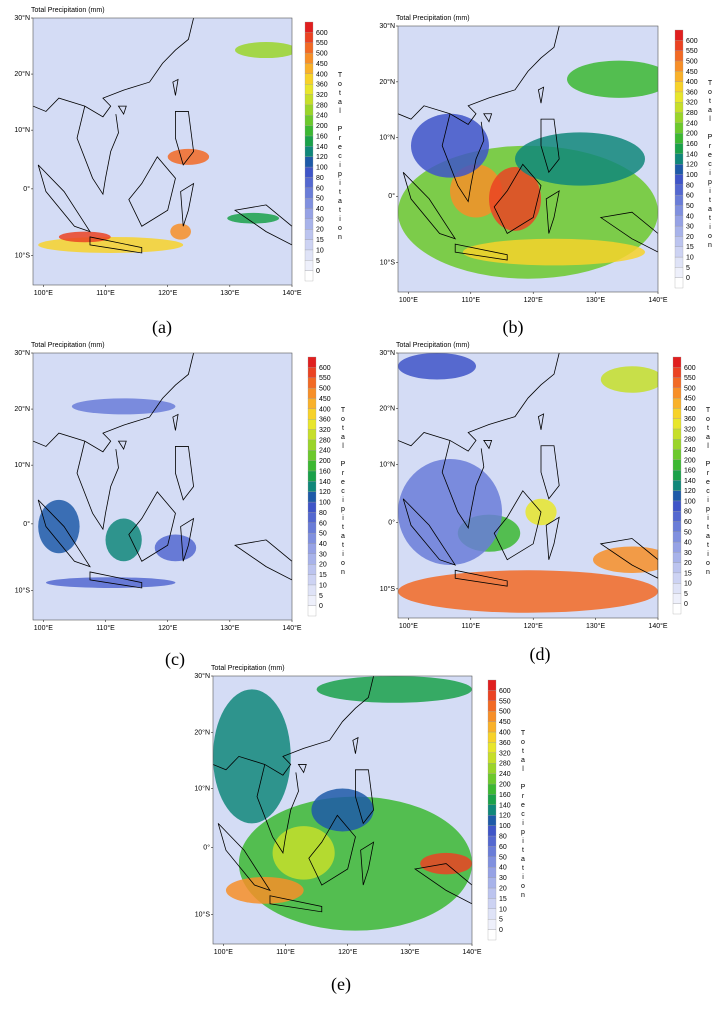 Image resolution: width=712 pixels, height=1024 pixels. I want to click on colorbar-label: 320, so click(505, 753).